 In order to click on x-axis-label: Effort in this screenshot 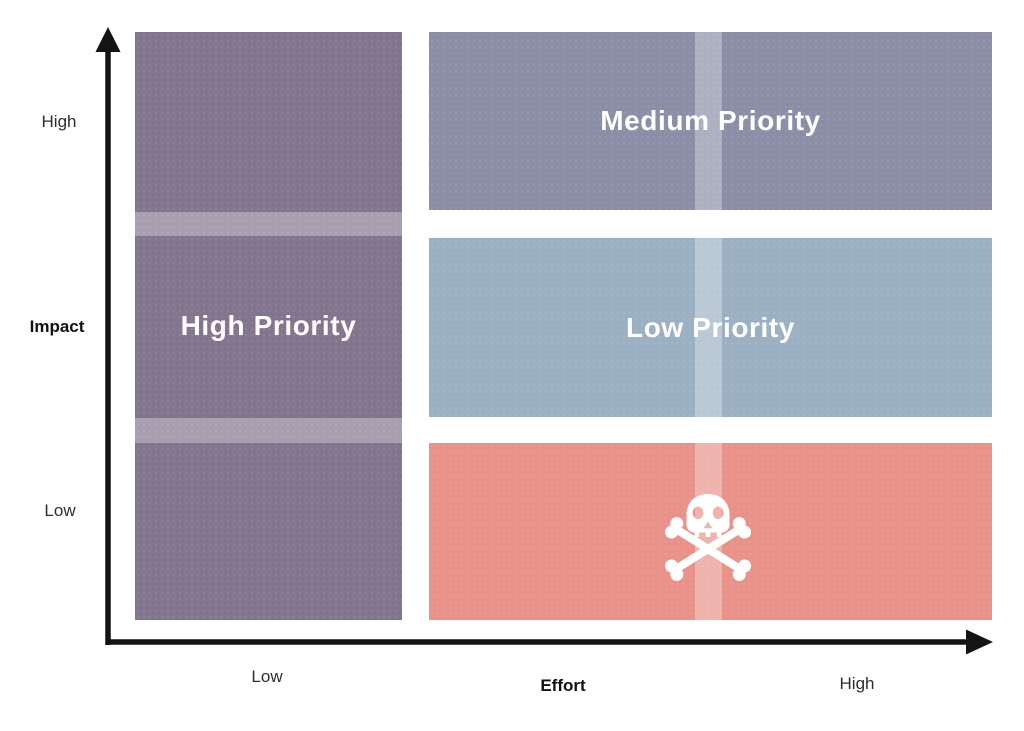, I will do `click(563, 685)`.